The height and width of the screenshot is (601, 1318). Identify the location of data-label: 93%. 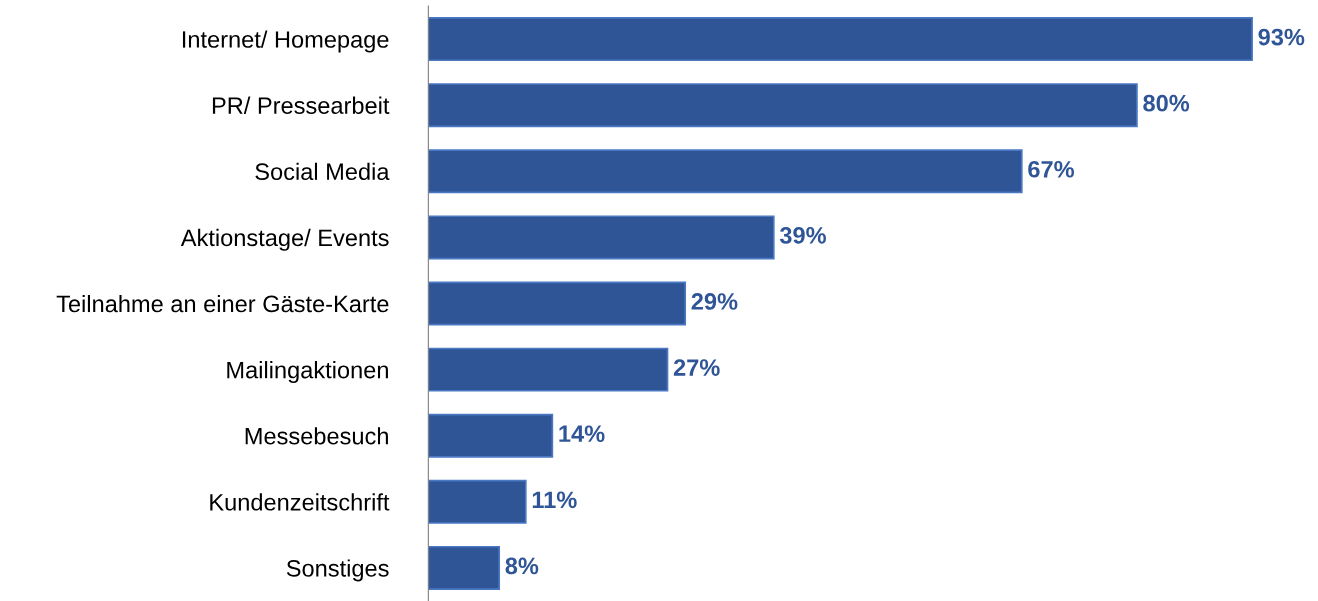
(1281, 37).